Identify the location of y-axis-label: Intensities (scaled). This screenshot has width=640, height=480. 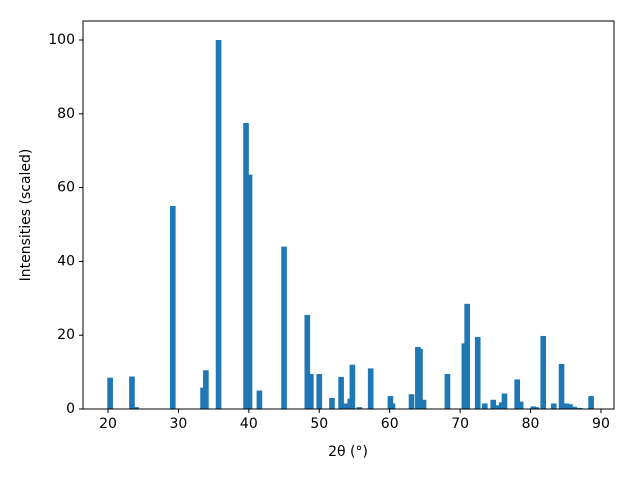
(26, 215).